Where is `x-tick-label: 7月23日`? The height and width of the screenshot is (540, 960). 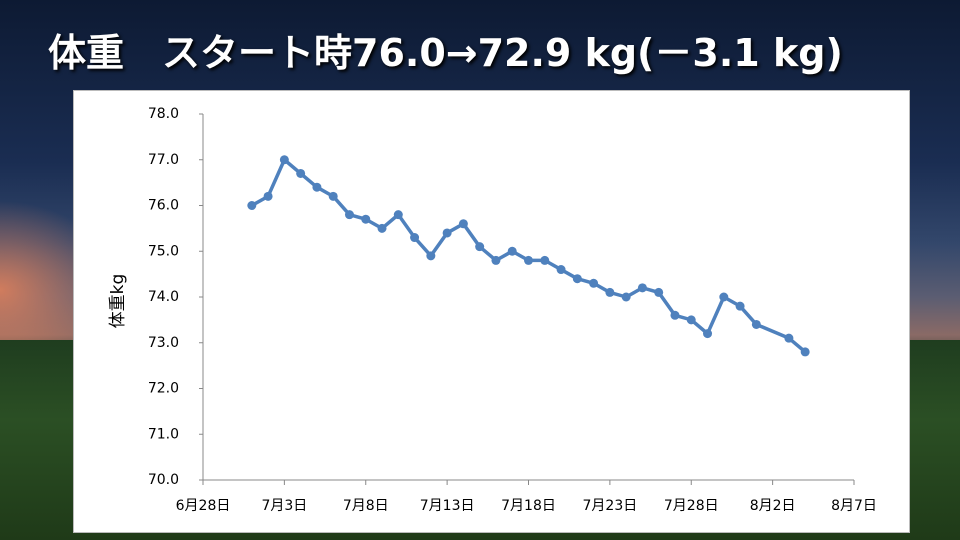
x-tick-label: 7月23日 is located at coordinates (610, 506).